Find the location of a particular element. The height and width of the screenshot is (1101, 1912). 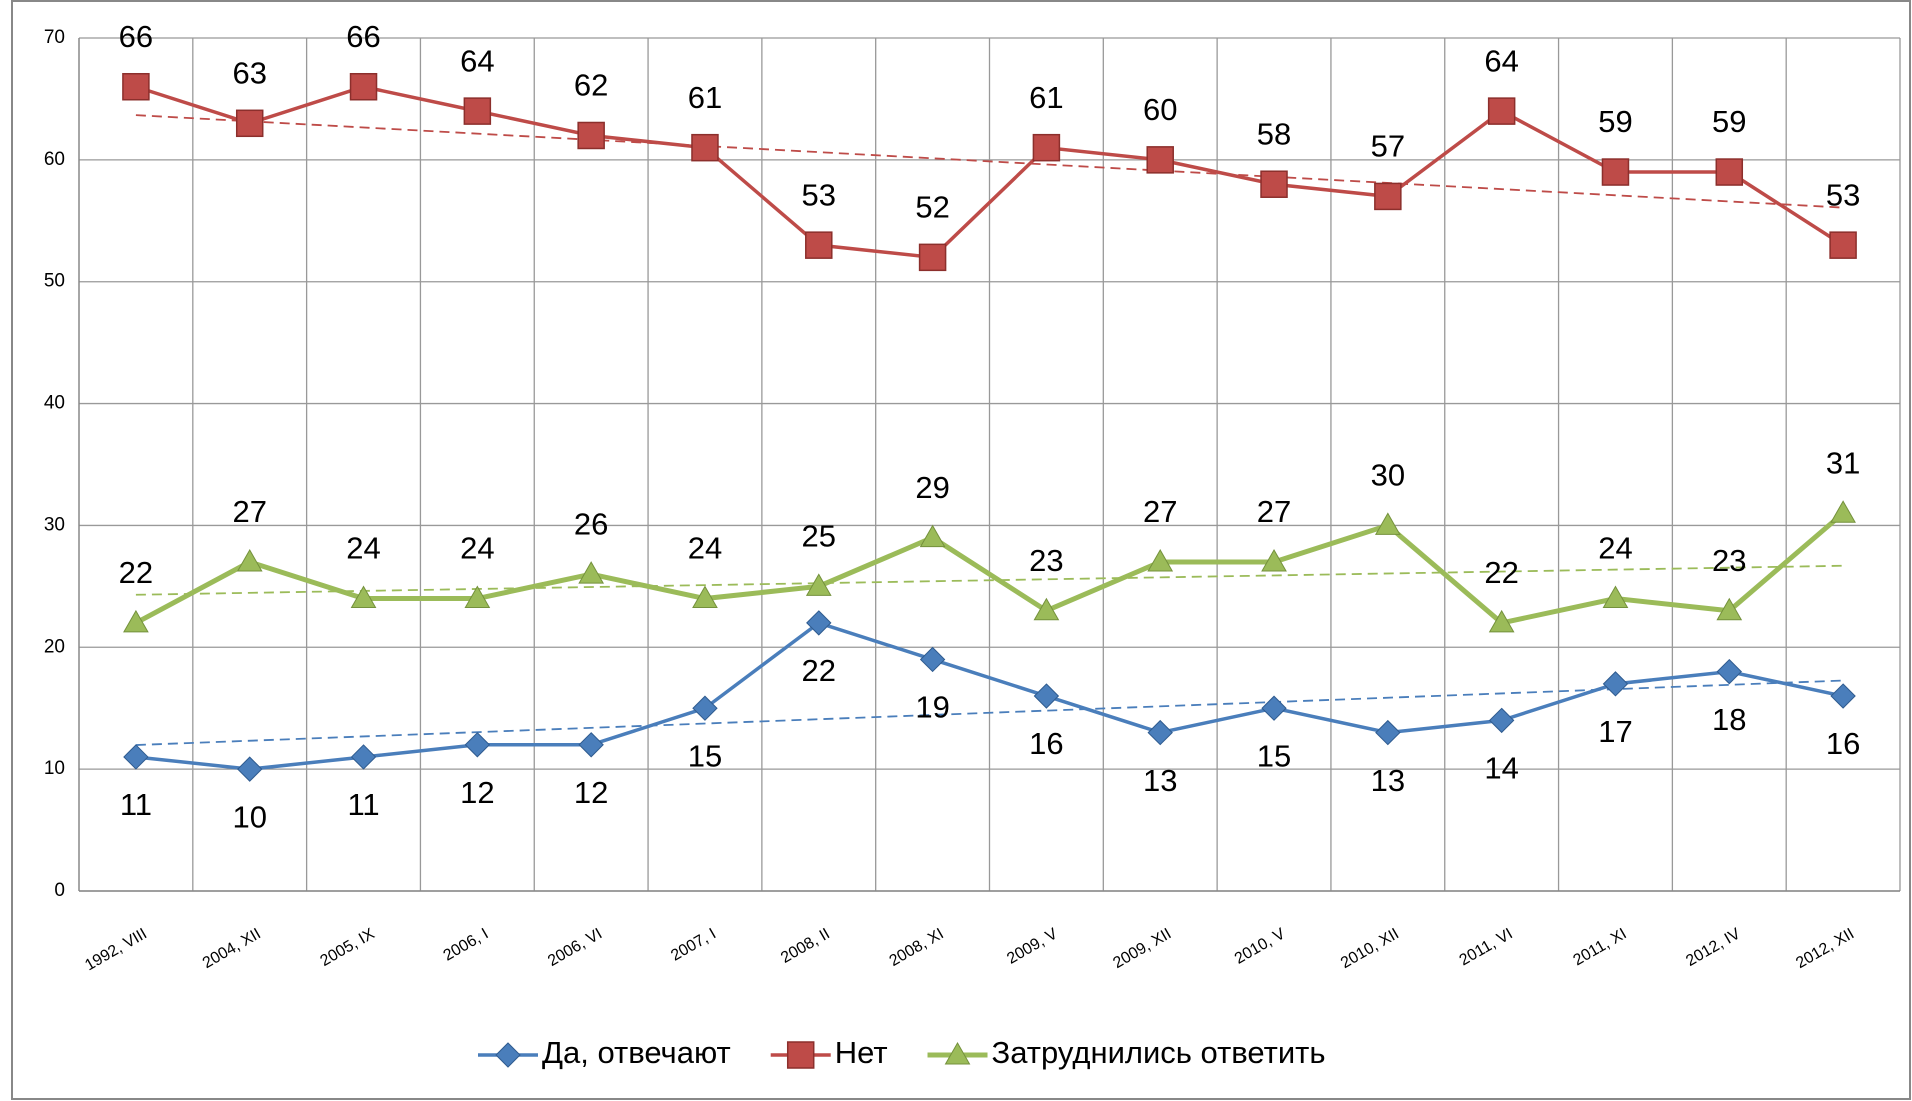

value-label: 25 is located at coordinates (819, 536).